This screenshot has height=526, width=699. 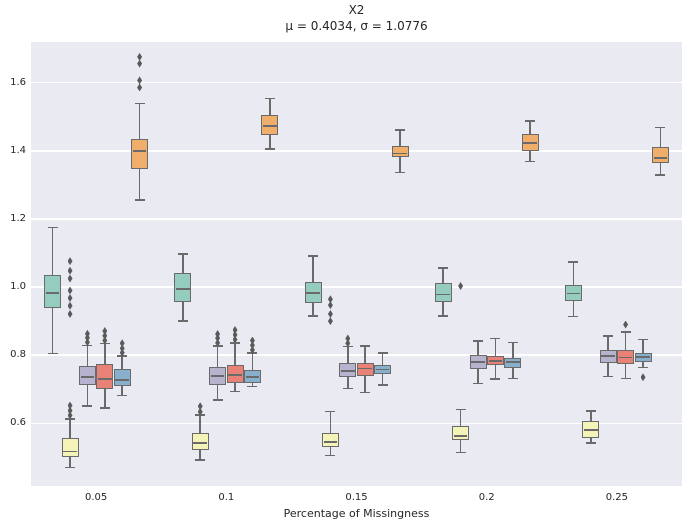 What do you see at coordinates (356, 26) in the screenshot?
I see `chart-subtitle: μ = 0.4034, σ = 1.0776` at bounding box center [356, 26].